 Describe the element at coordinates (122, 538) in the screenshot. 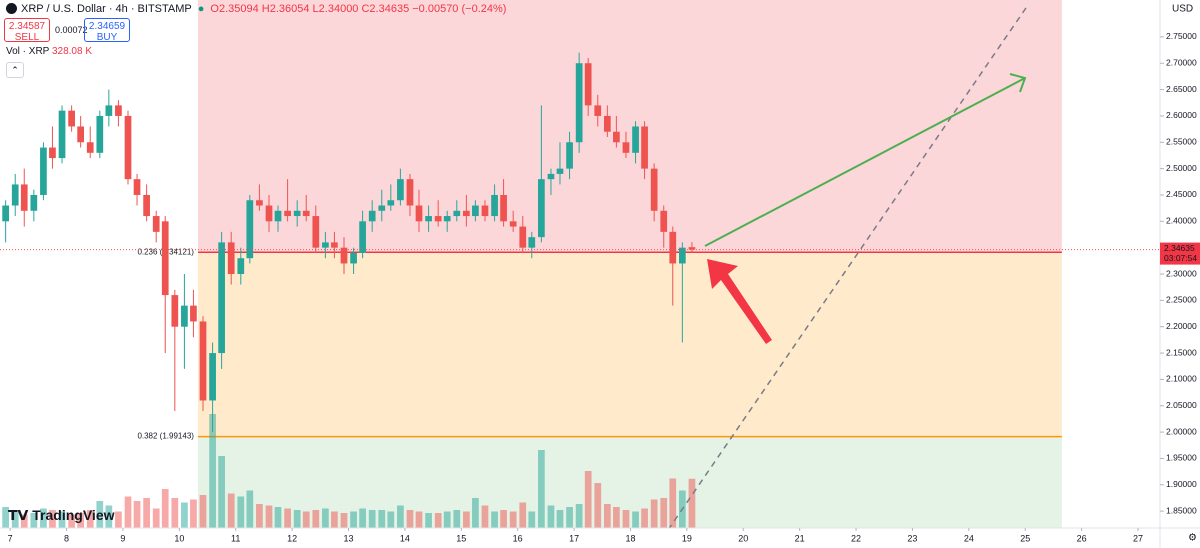

I see `x-tick-label: 9` at that location.